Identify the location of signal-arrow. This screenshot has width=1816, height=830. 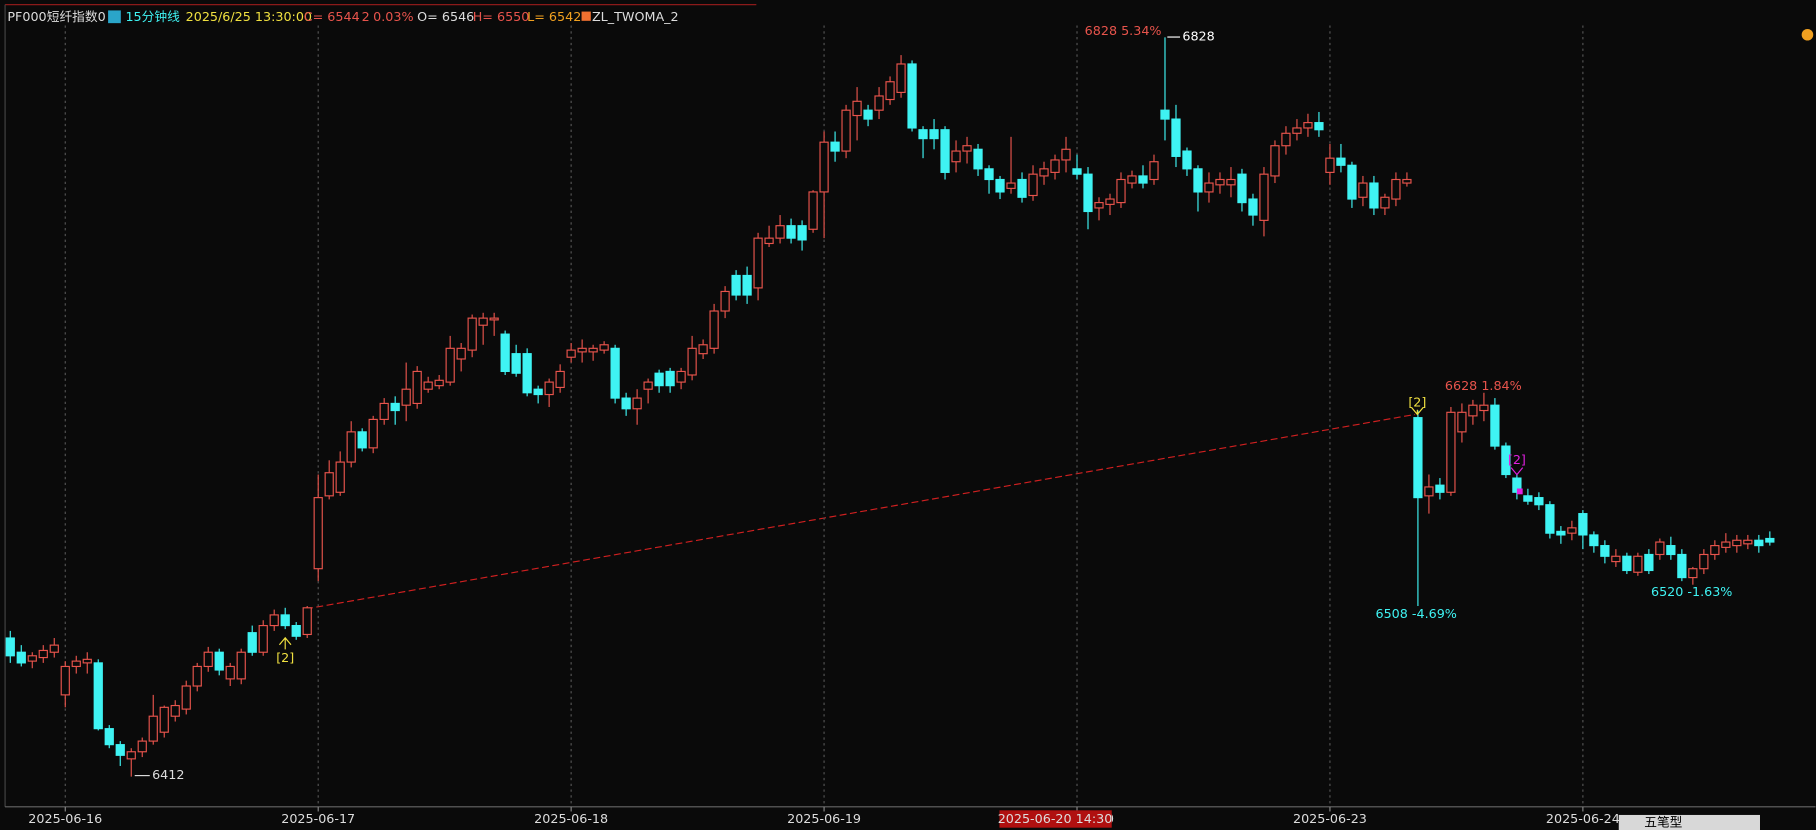
(1517, 471).